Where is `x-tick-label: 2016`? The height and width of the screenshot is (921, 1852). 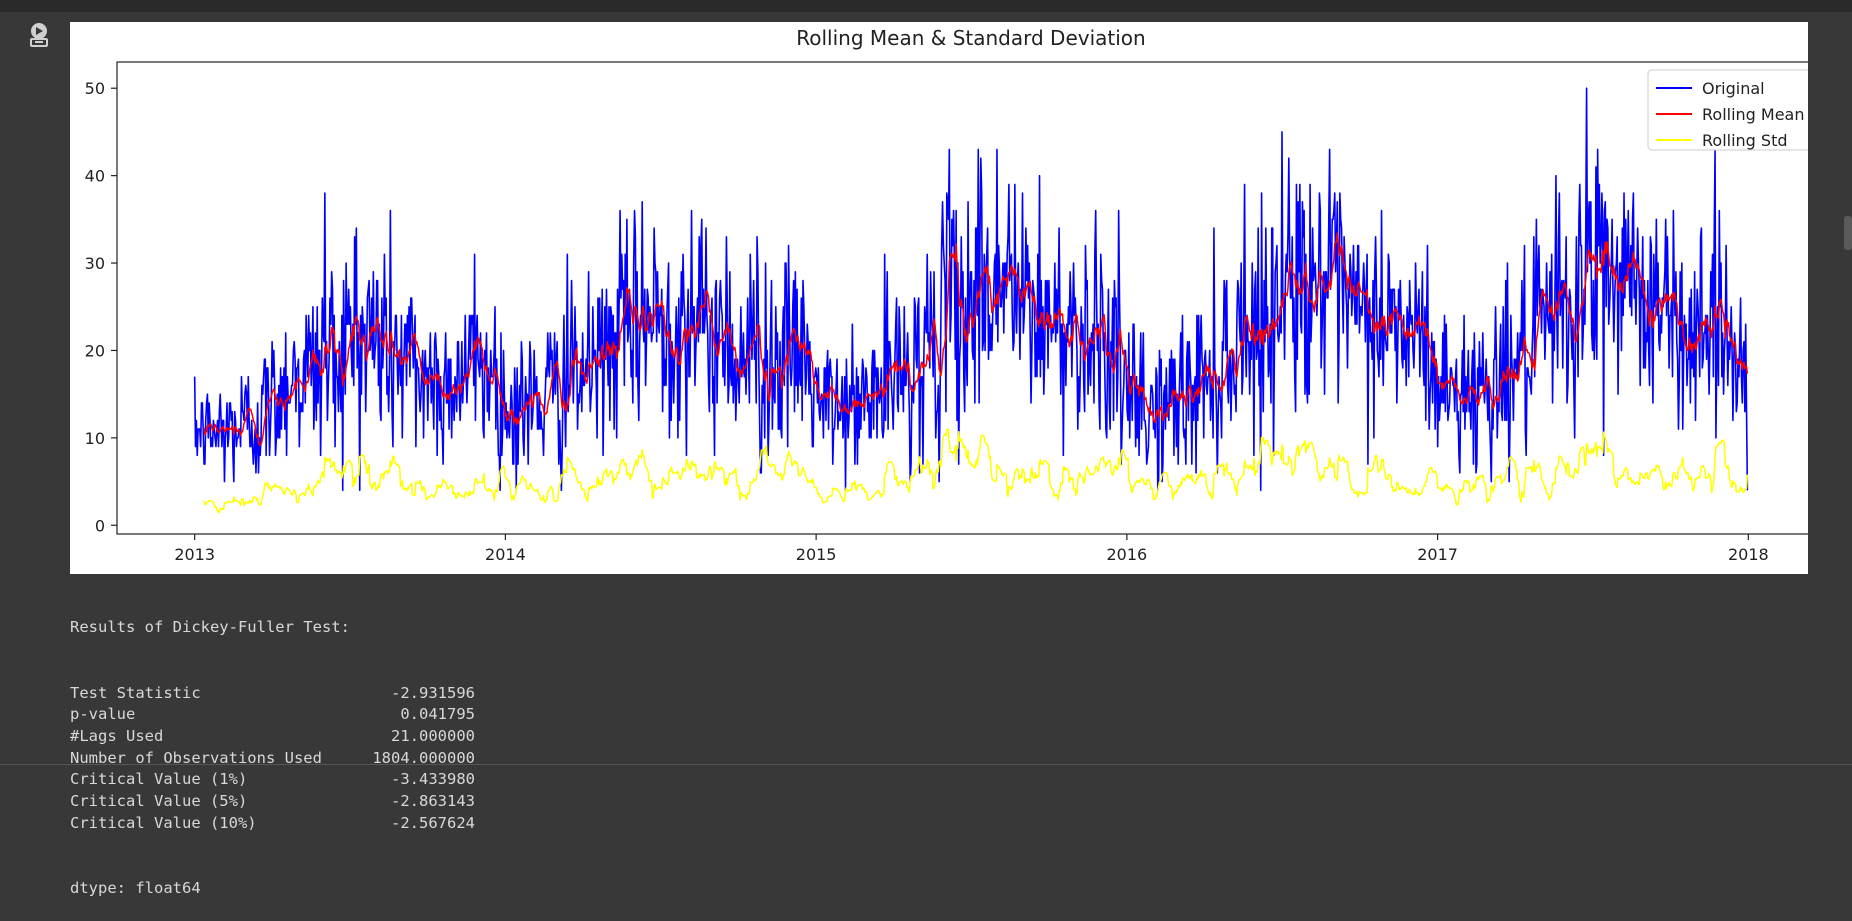
x-tick-label: 2016 is located at coordinates (1127, 554).